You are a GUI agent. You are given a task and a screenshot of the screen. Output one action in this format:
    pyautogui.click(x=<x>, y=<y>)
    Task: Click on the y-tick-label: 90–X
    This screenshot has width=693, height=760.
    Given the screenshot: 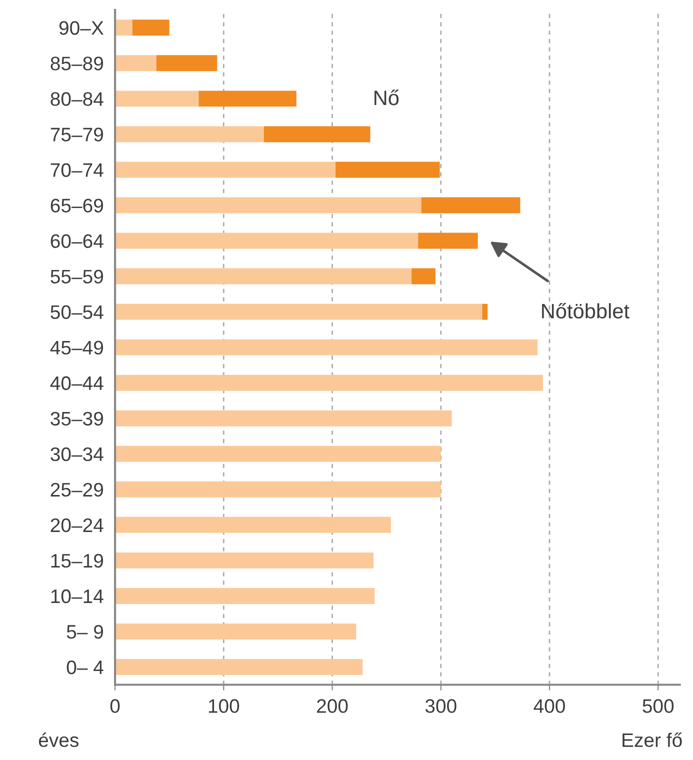 What is the action you would take?
    pyautogui.click(x=81, y=28)
    